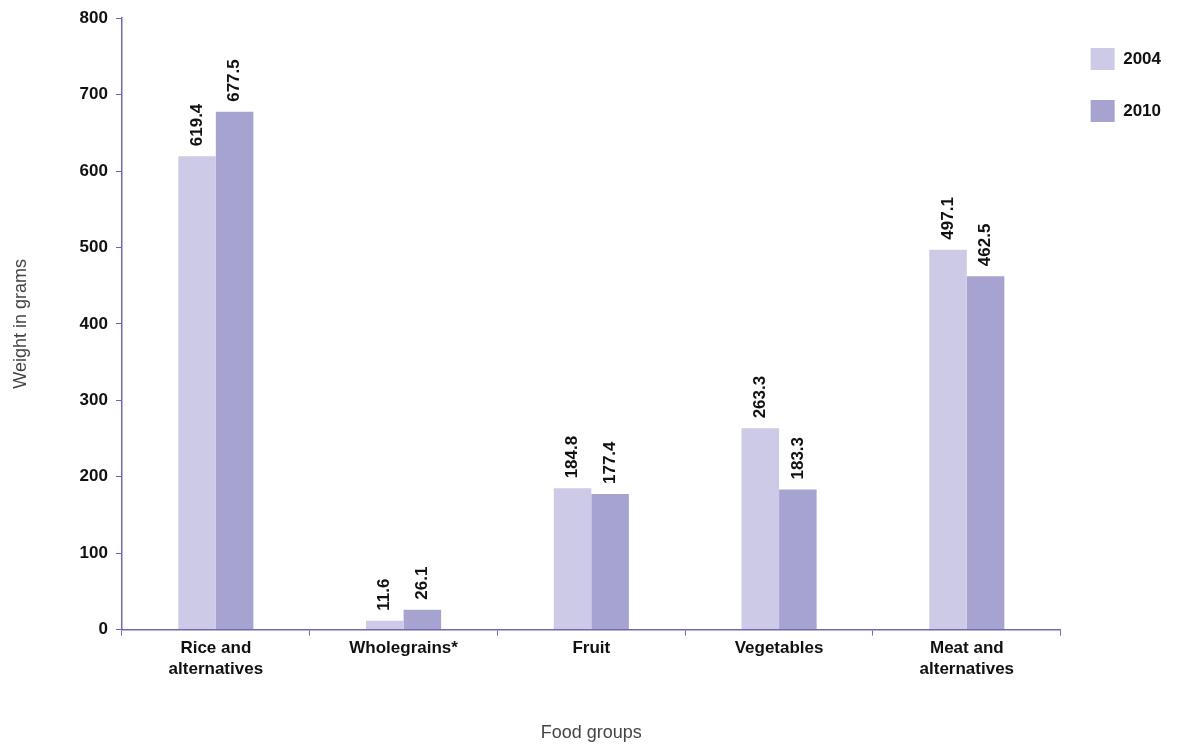 The height and width of the screenshot is (756, 1181). I want to click on x-tick-label: Wholegrains*, so click(404, 648).